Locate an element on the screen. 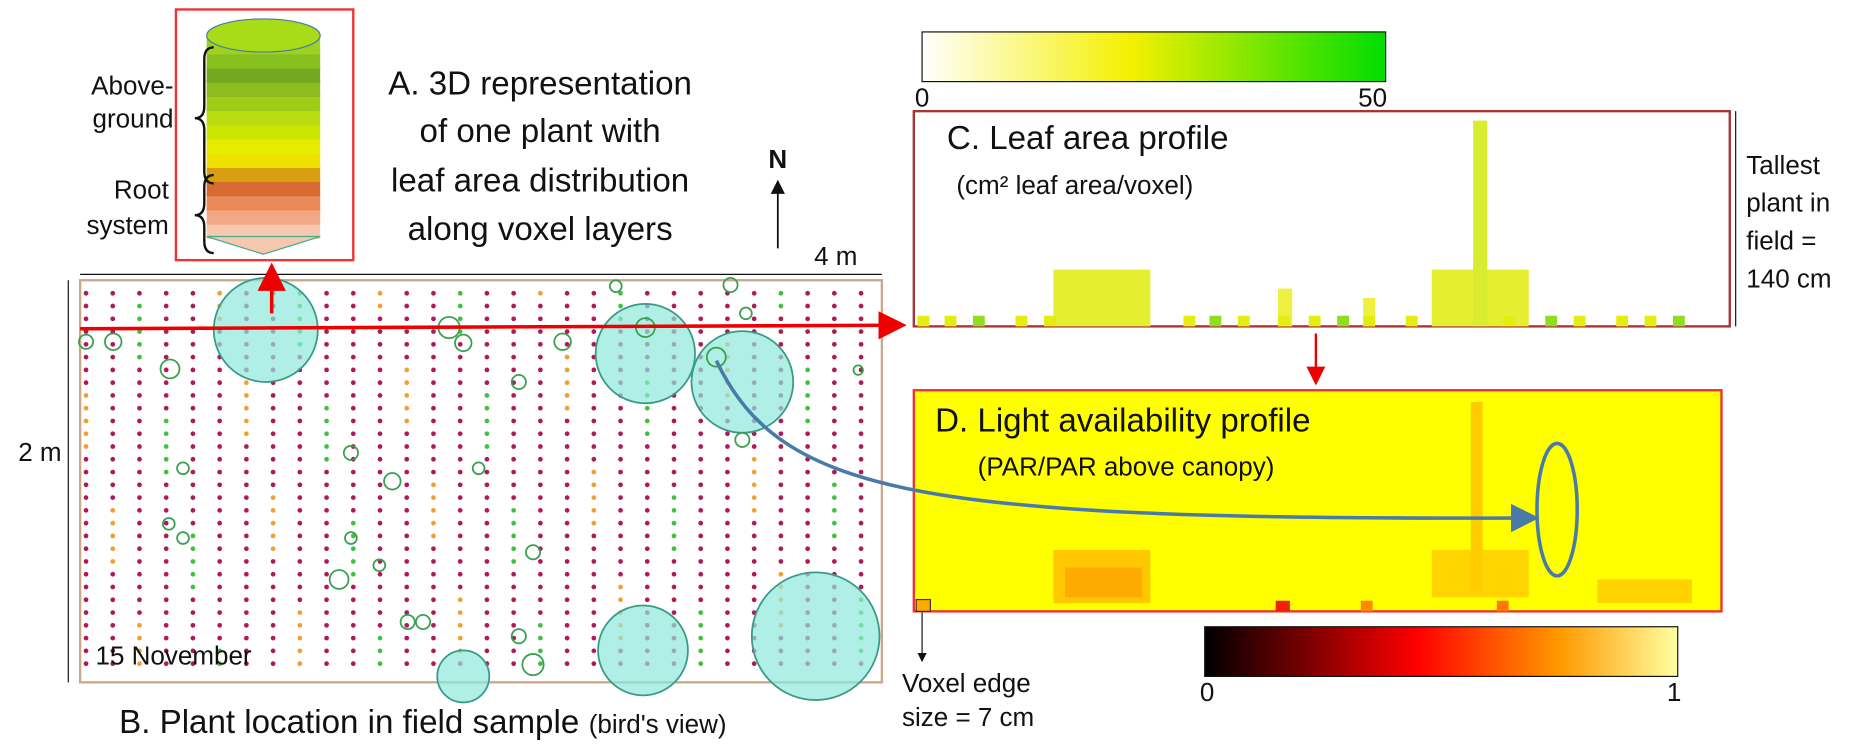 The width and height of the screenshot is (1856, 745). dimension: 2 m is located at coordinates (39, 452).